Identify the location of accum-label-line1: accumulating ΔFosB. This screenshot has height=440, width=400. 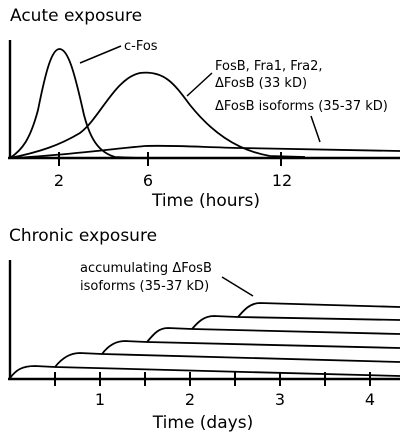
(146, 268).